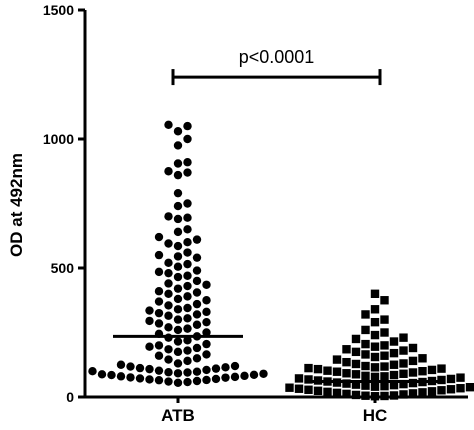 The width and height of the screenshot is (474, 430). Describe the element at coordinates (58, 139) in the screenshot. I see `y-tick-label: 1000` at that location.